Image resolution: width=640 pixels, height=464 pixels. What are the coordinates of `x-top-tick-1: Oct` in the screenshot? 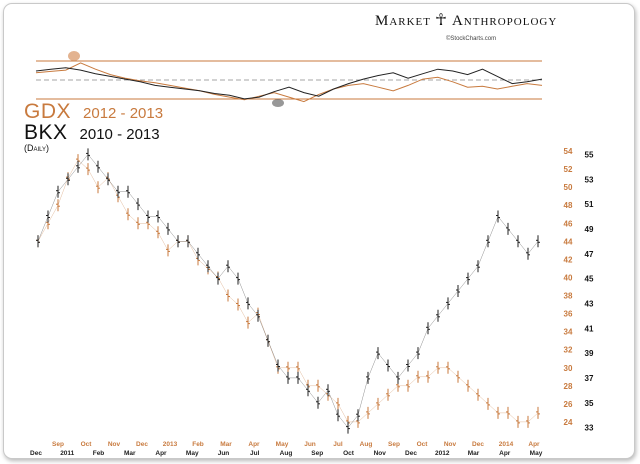 It's located at (87, 444).